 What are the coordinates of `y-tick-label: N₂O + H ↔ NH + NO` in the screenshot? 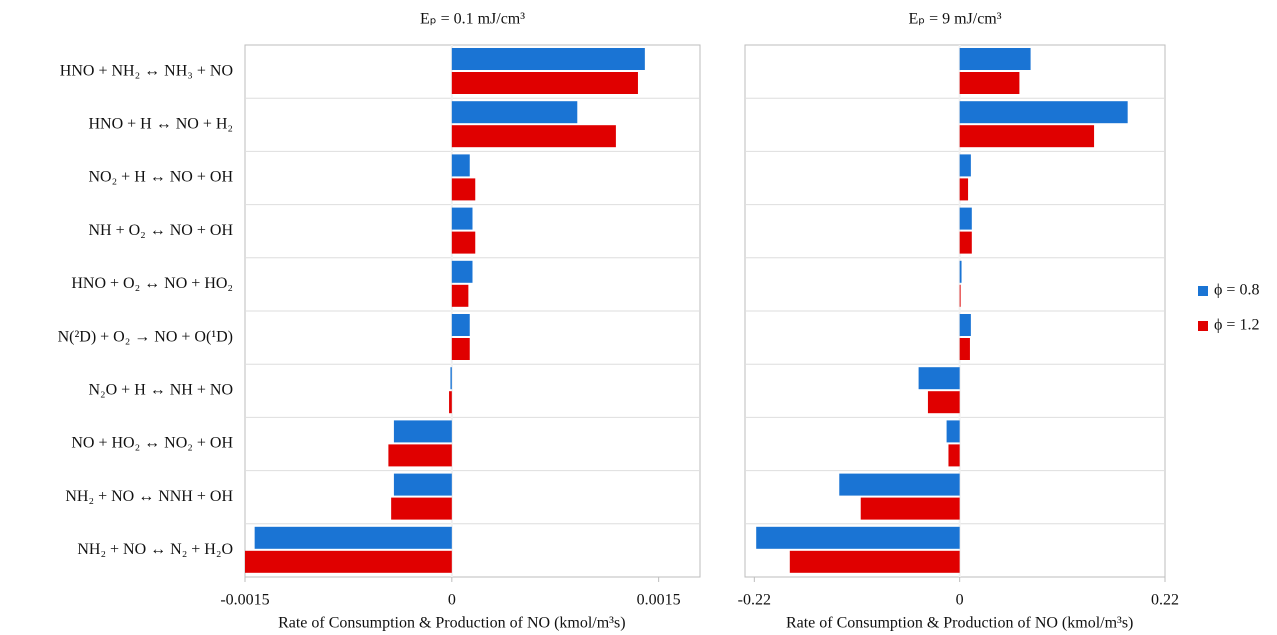 It's located at (160, 389).